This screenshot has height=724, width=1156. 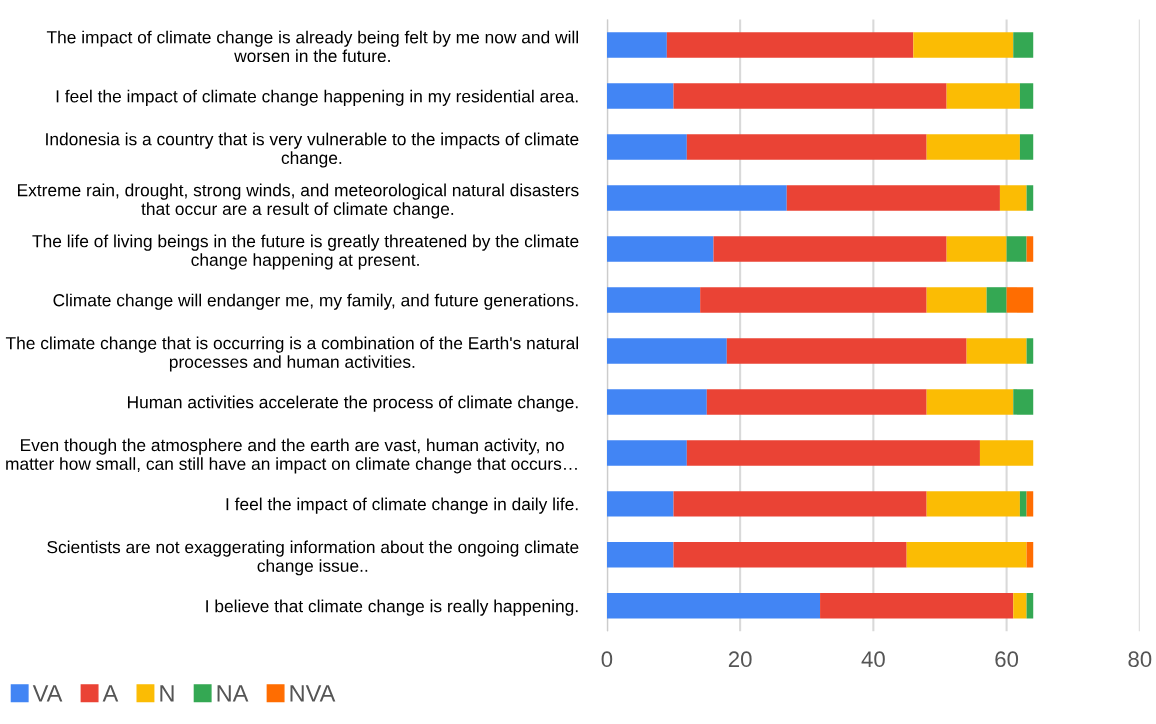 What do you see at coordinates (305, 252) in the screenshot?
I see `y-tick-label: The life of living beings in the future is greatly threatened by the climate change happening at present.` at bounding box center [305, 252].